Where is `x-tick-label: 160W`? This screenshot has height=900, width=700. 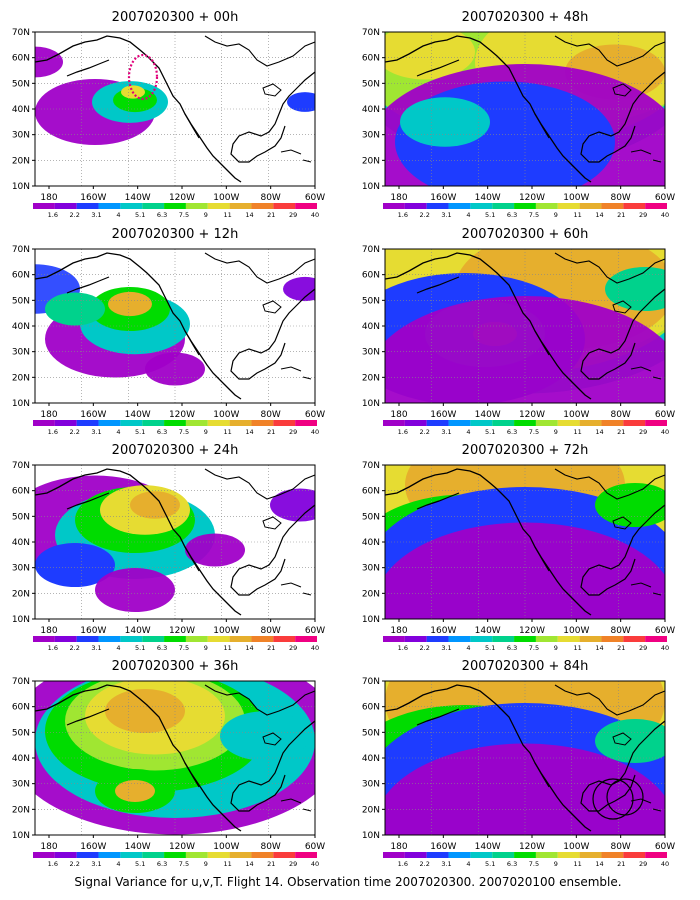
x-tick-label: 160W is located at coordinates (443, 631).